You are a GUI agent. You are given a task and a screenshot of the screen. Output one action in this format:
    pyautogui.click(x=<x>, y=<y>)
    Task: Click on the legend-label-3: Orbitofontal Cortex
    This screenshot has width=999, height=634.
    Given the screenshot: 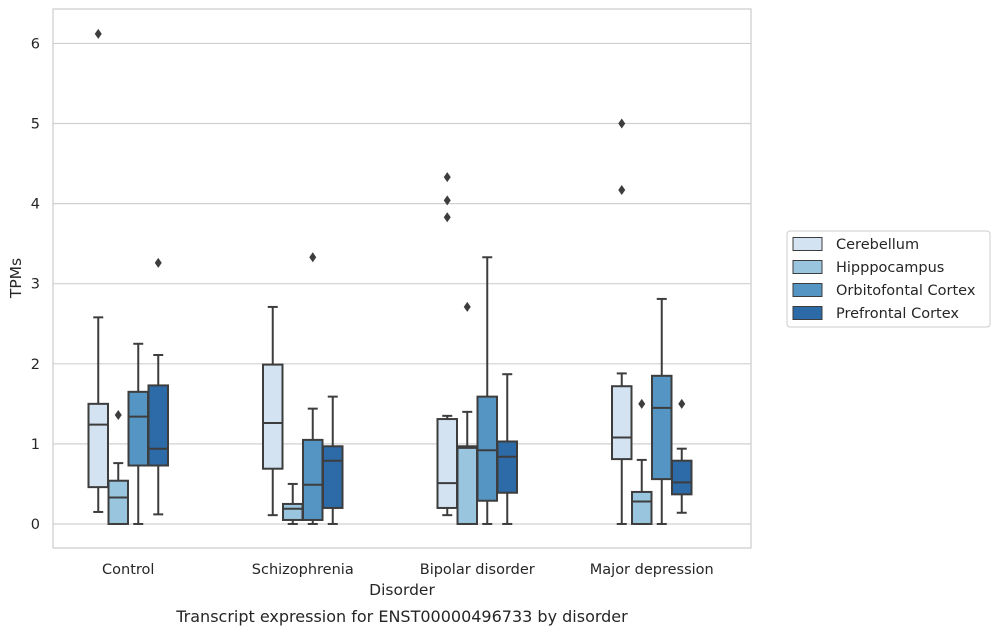 What is the action you would take?
    pyautogui.click(x=906, y=291)
    